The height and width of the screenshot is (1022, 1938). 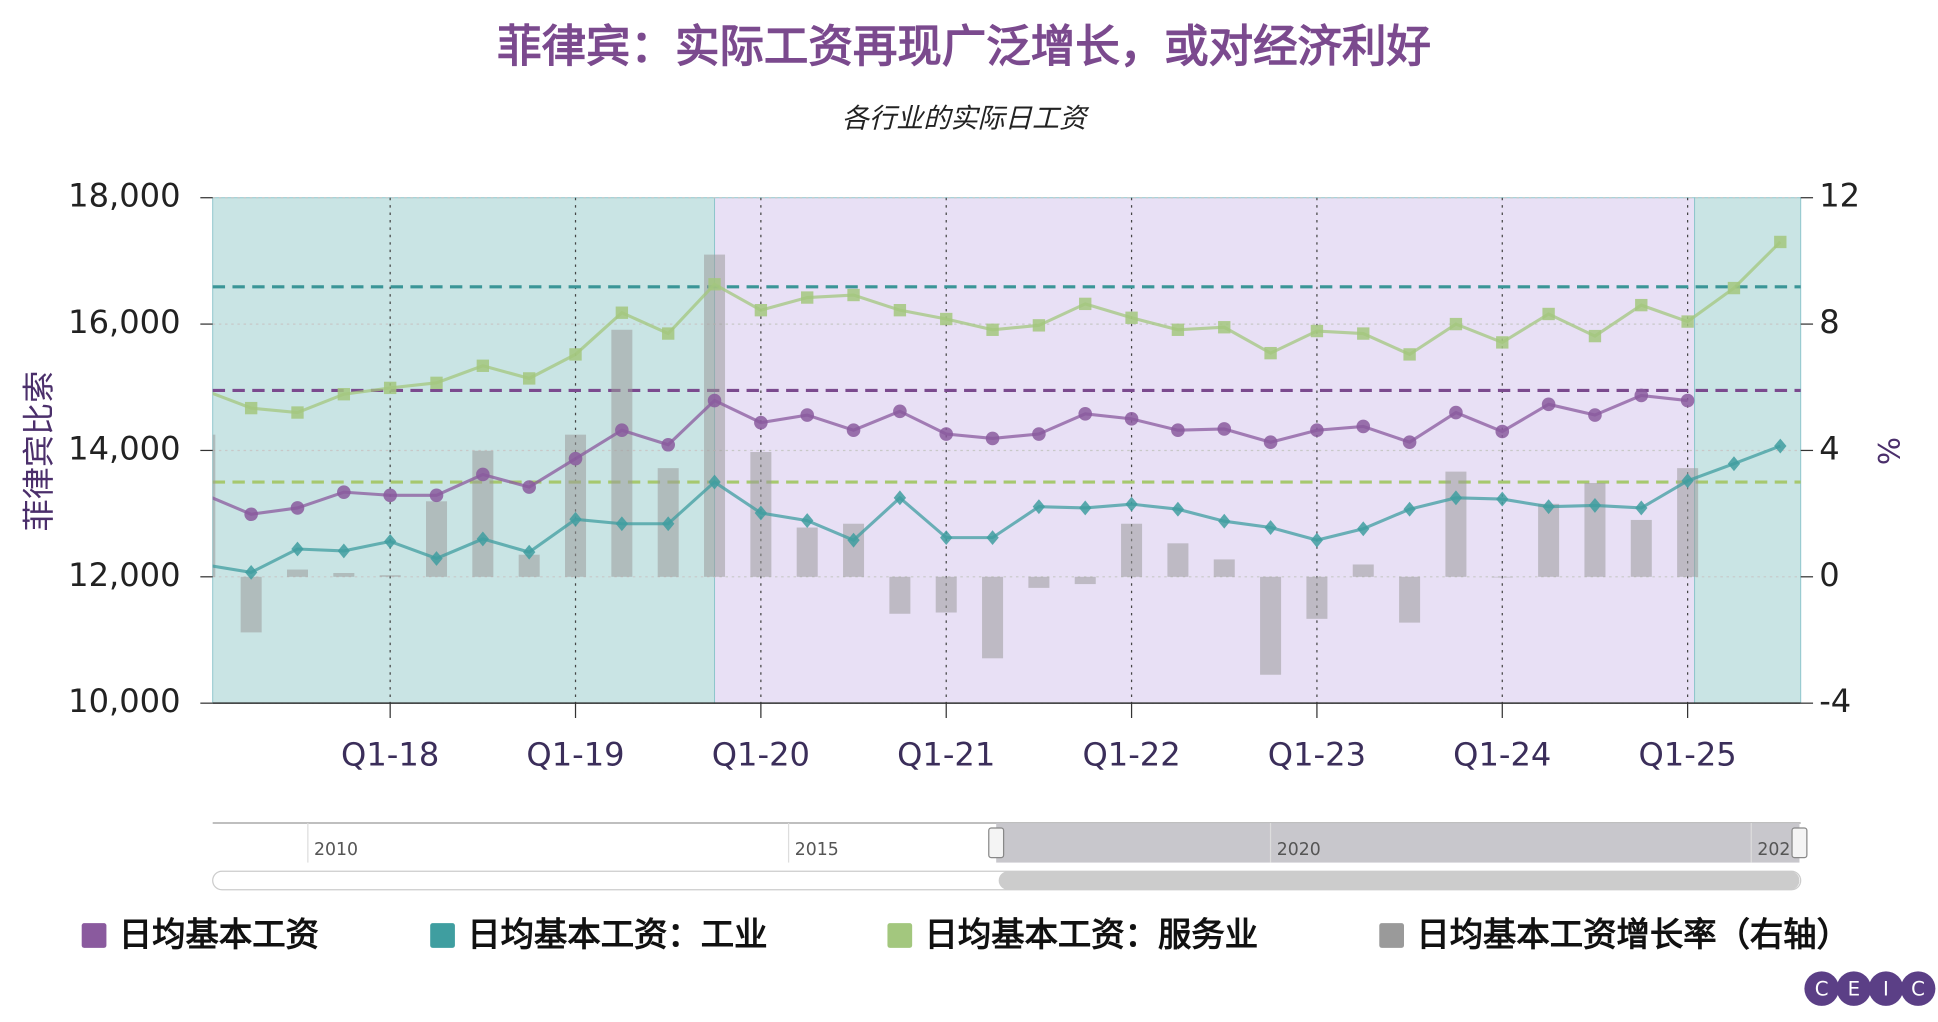 I want to click on x-tick-label: Q1-25, so click(x=1688, y=754).